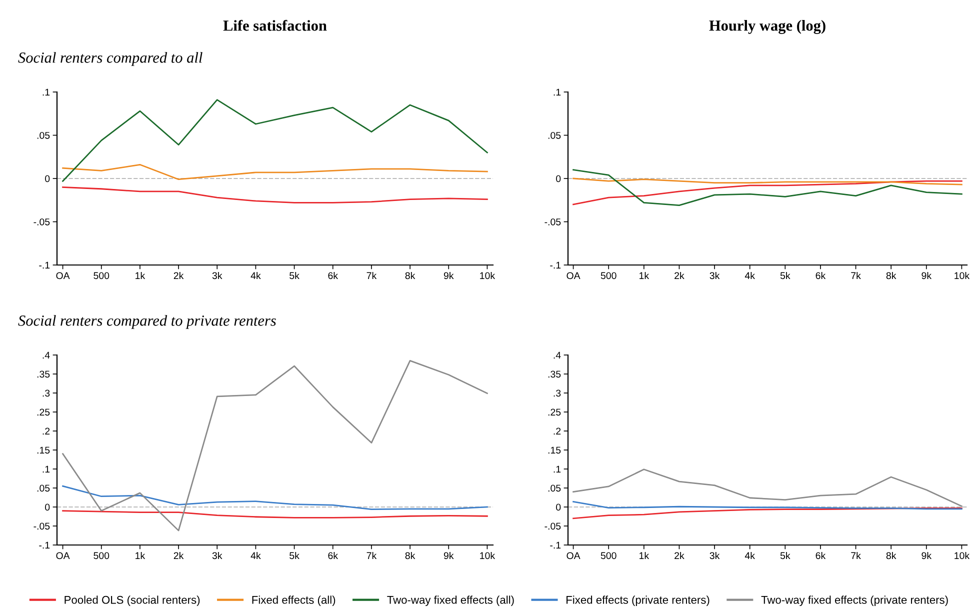 This screenshot has height=616, width=979. What do you see at coordinates (638, 601) in the screenshot?
I see `legend-label: Fixed effects (private renters)` at bounding box center [638, 601].